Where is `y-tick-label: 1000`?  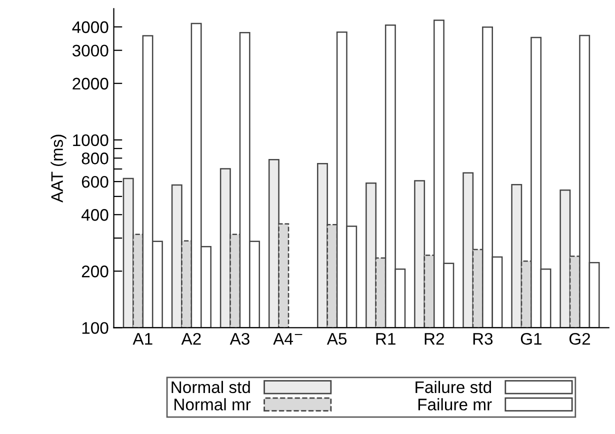
y-tick-label: 1000 is located at coordinates (90, 140).